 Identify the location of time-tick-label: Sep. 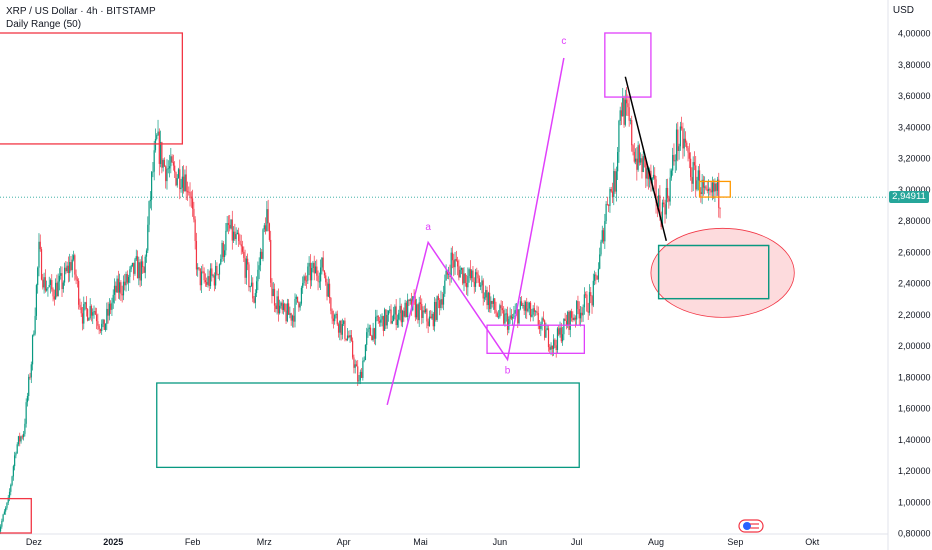
(735, 542).